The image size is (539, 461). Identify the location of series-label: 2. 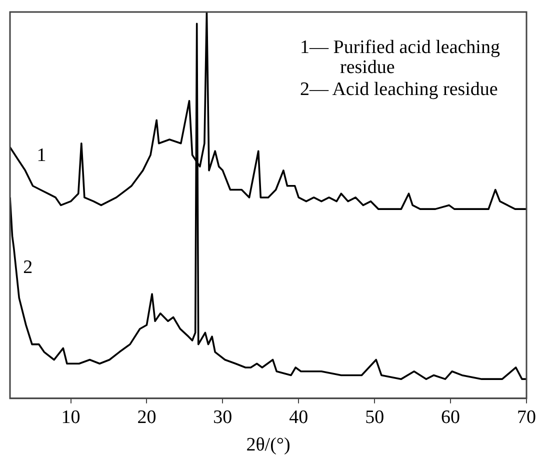
(28, 267).